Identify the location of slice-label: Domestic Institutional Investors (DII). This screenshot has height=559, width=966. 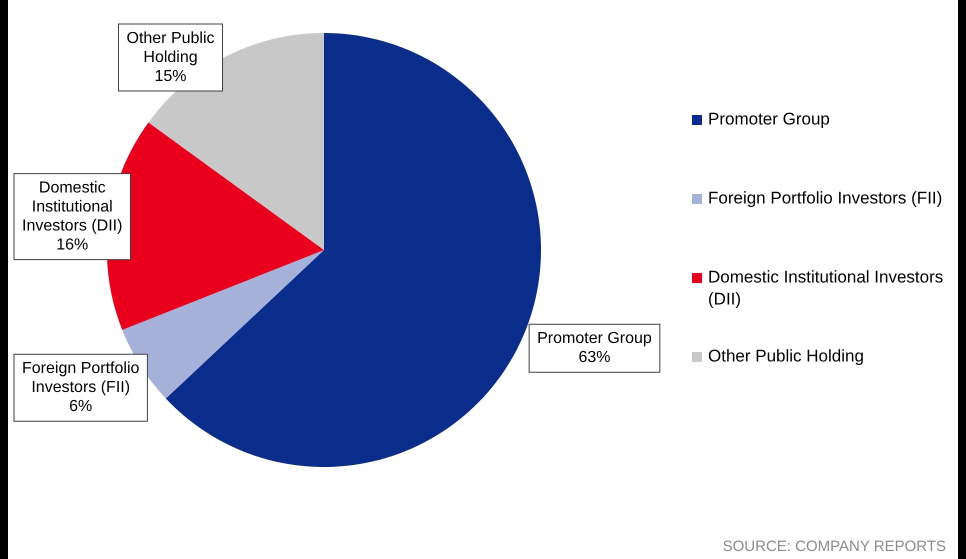
(72, 207).